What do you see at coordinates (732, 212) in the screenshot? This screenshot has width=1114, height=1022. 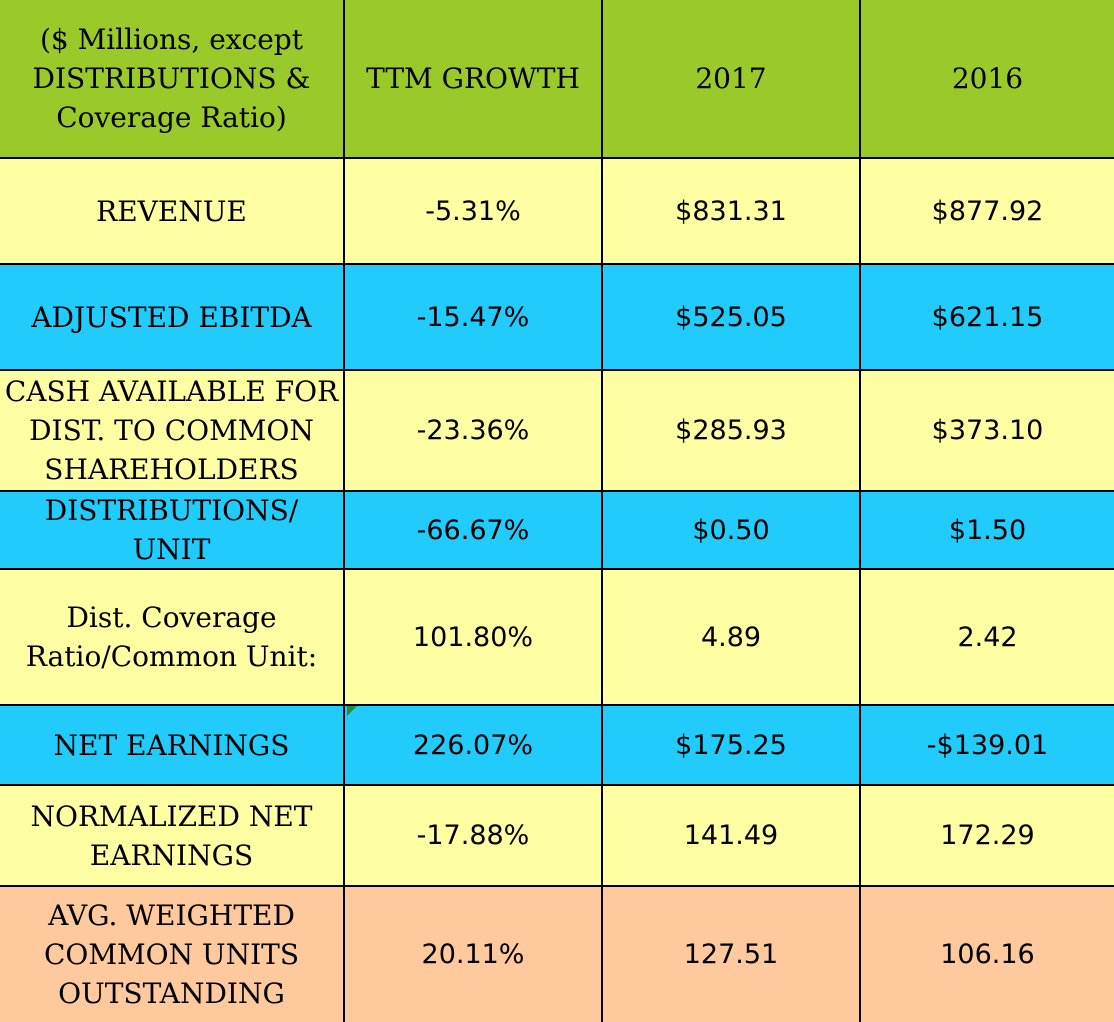 I see `value-2017: $831.31` at bounding box center [732, 212].